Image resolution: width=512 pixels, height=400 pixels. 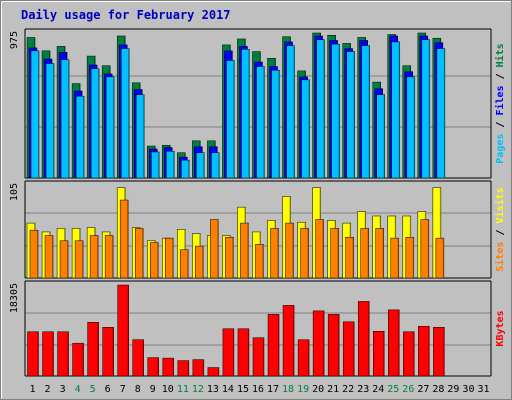 What do you see at coordinates (14, 40) in the screenshot?
I see `hits-ytick-label: 975` at bounding box center [14, 40].